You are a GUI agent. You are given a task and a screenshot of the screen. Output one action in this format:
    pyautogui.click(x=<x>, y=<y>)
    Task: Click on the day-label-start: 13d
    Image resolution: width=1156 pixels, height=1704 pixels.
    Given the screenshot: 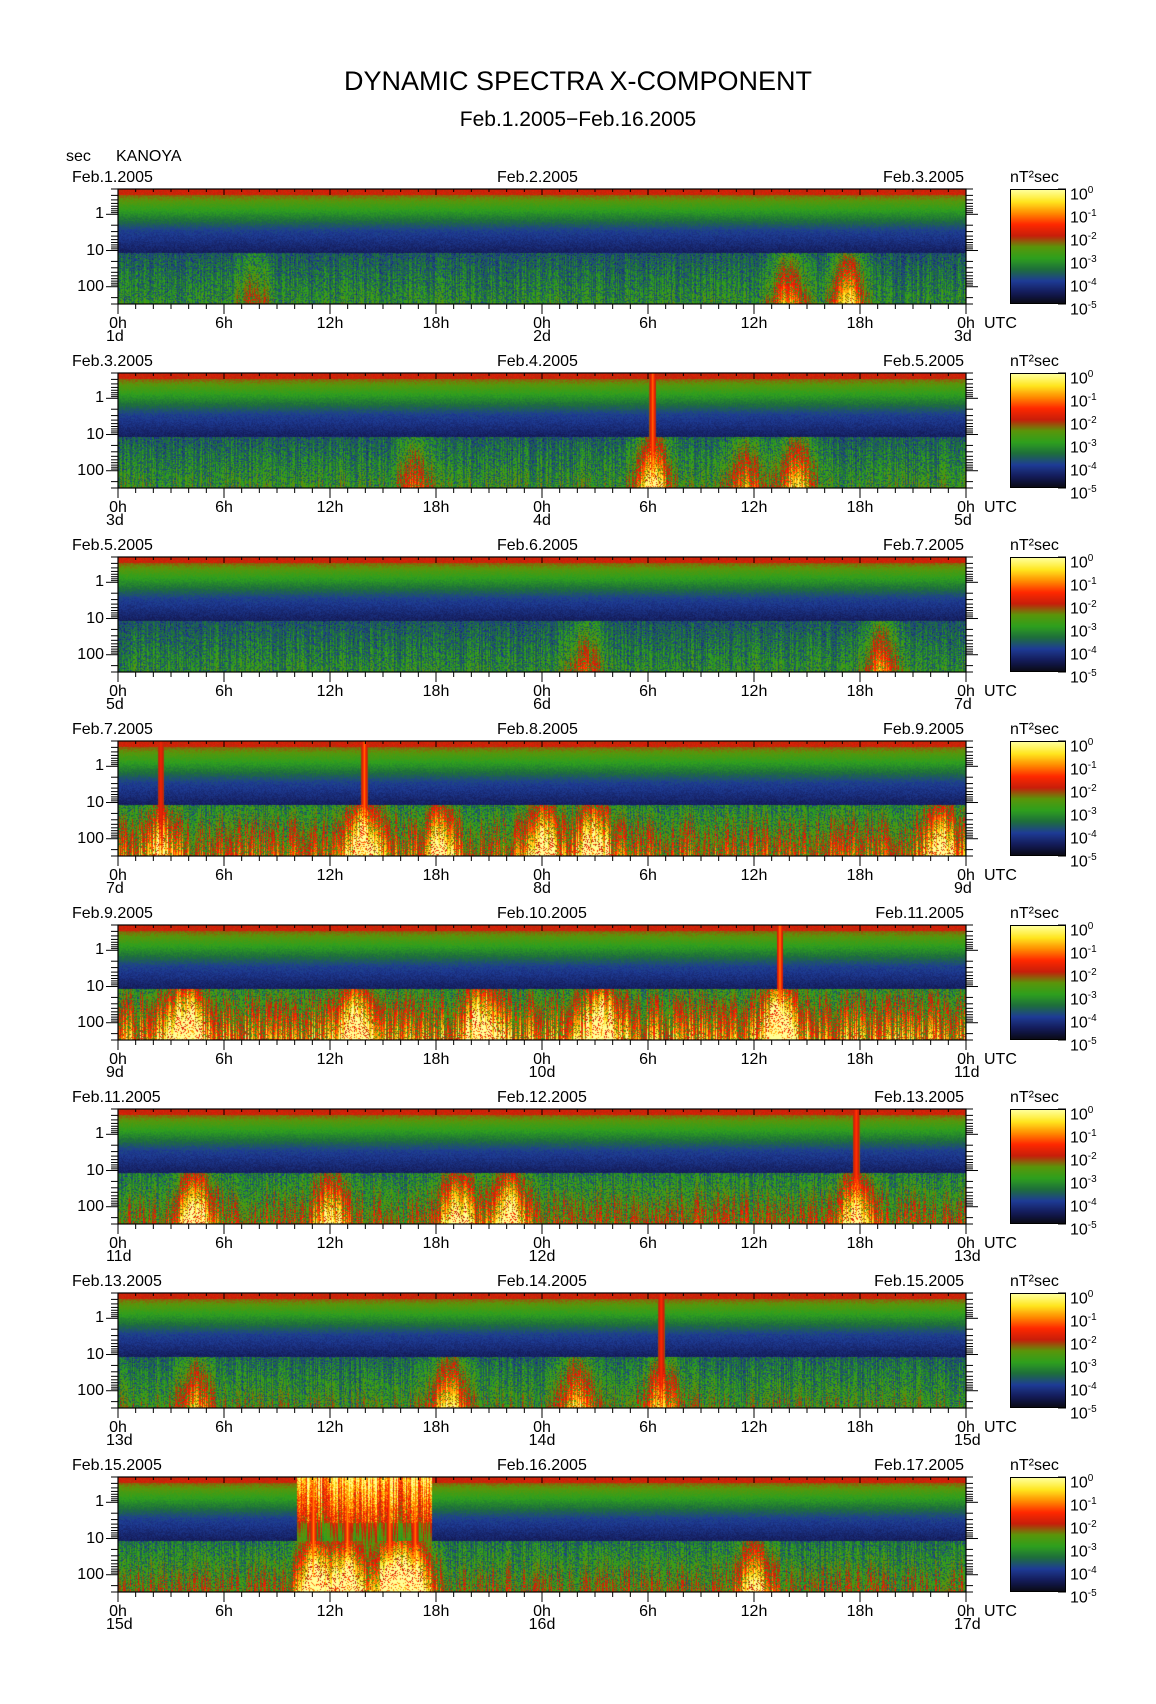 What is the action you would take?
    pyautogui.click(x=119, y=1440)
    